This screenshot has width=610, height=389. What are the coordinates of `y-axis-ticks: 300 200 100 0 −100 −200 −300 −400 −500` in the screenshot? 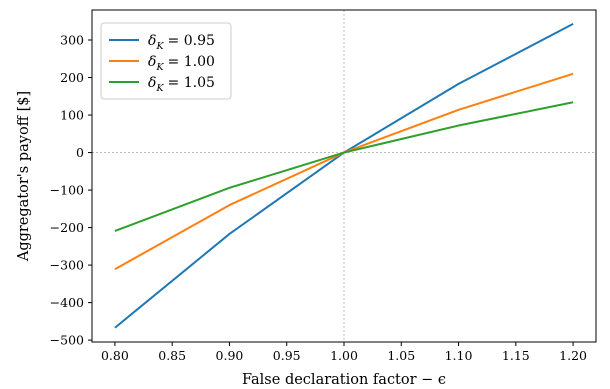 It's located at (71, 190).